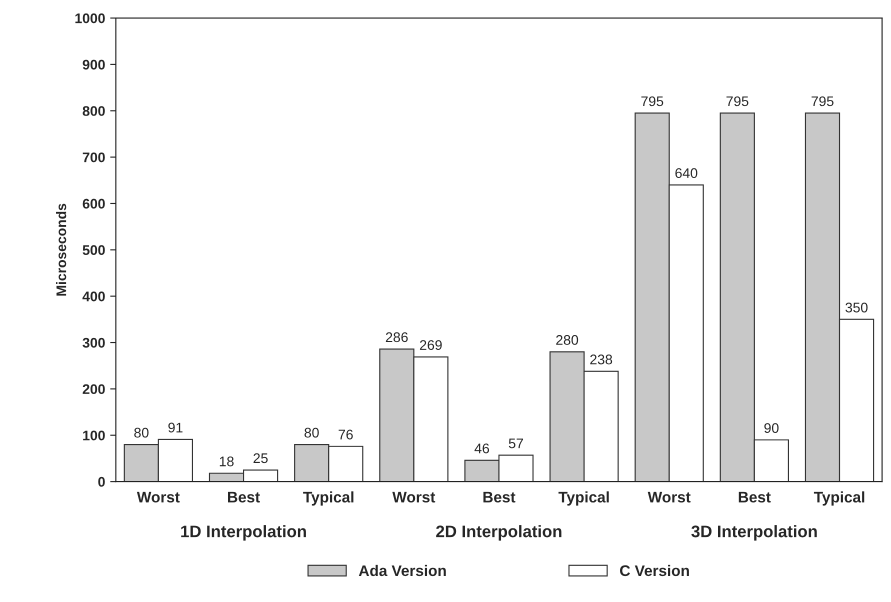 Image resolution: width=891 pixels, height=602 pixels. Describe the element at coordinates (601, 359) in the screenshot. I see `data-label: 238` at that location.